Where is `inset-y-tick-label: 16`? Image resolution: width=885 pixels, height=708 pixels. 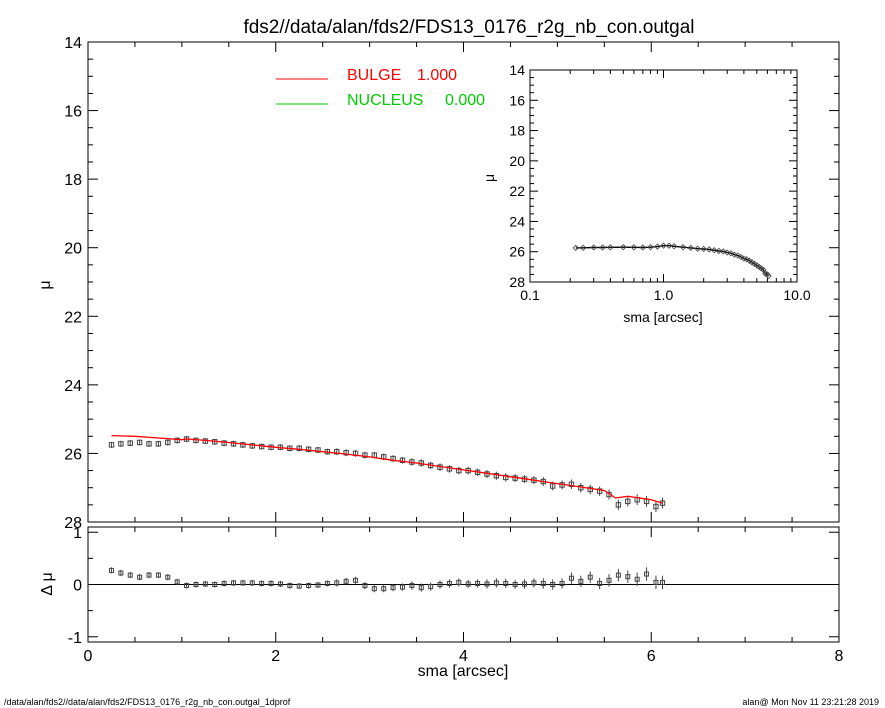 inset-y-tick-label: 16 is located at coordinates (517, 100).